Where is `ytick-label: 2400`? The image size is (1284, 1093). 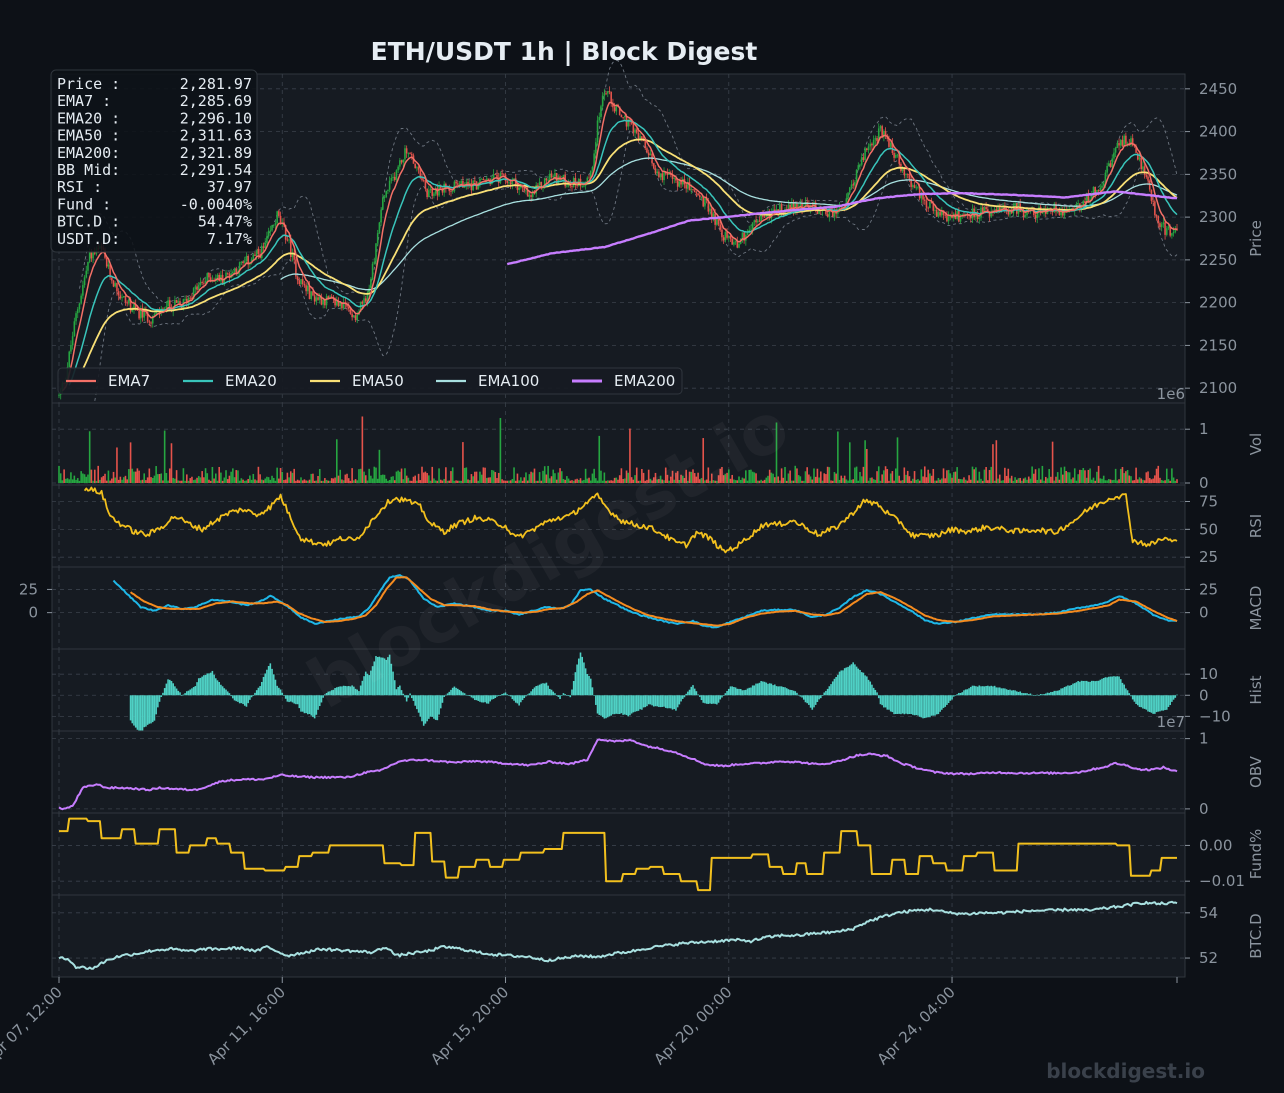
ytick-label: 2400 is located at coordinates (1218, 132).